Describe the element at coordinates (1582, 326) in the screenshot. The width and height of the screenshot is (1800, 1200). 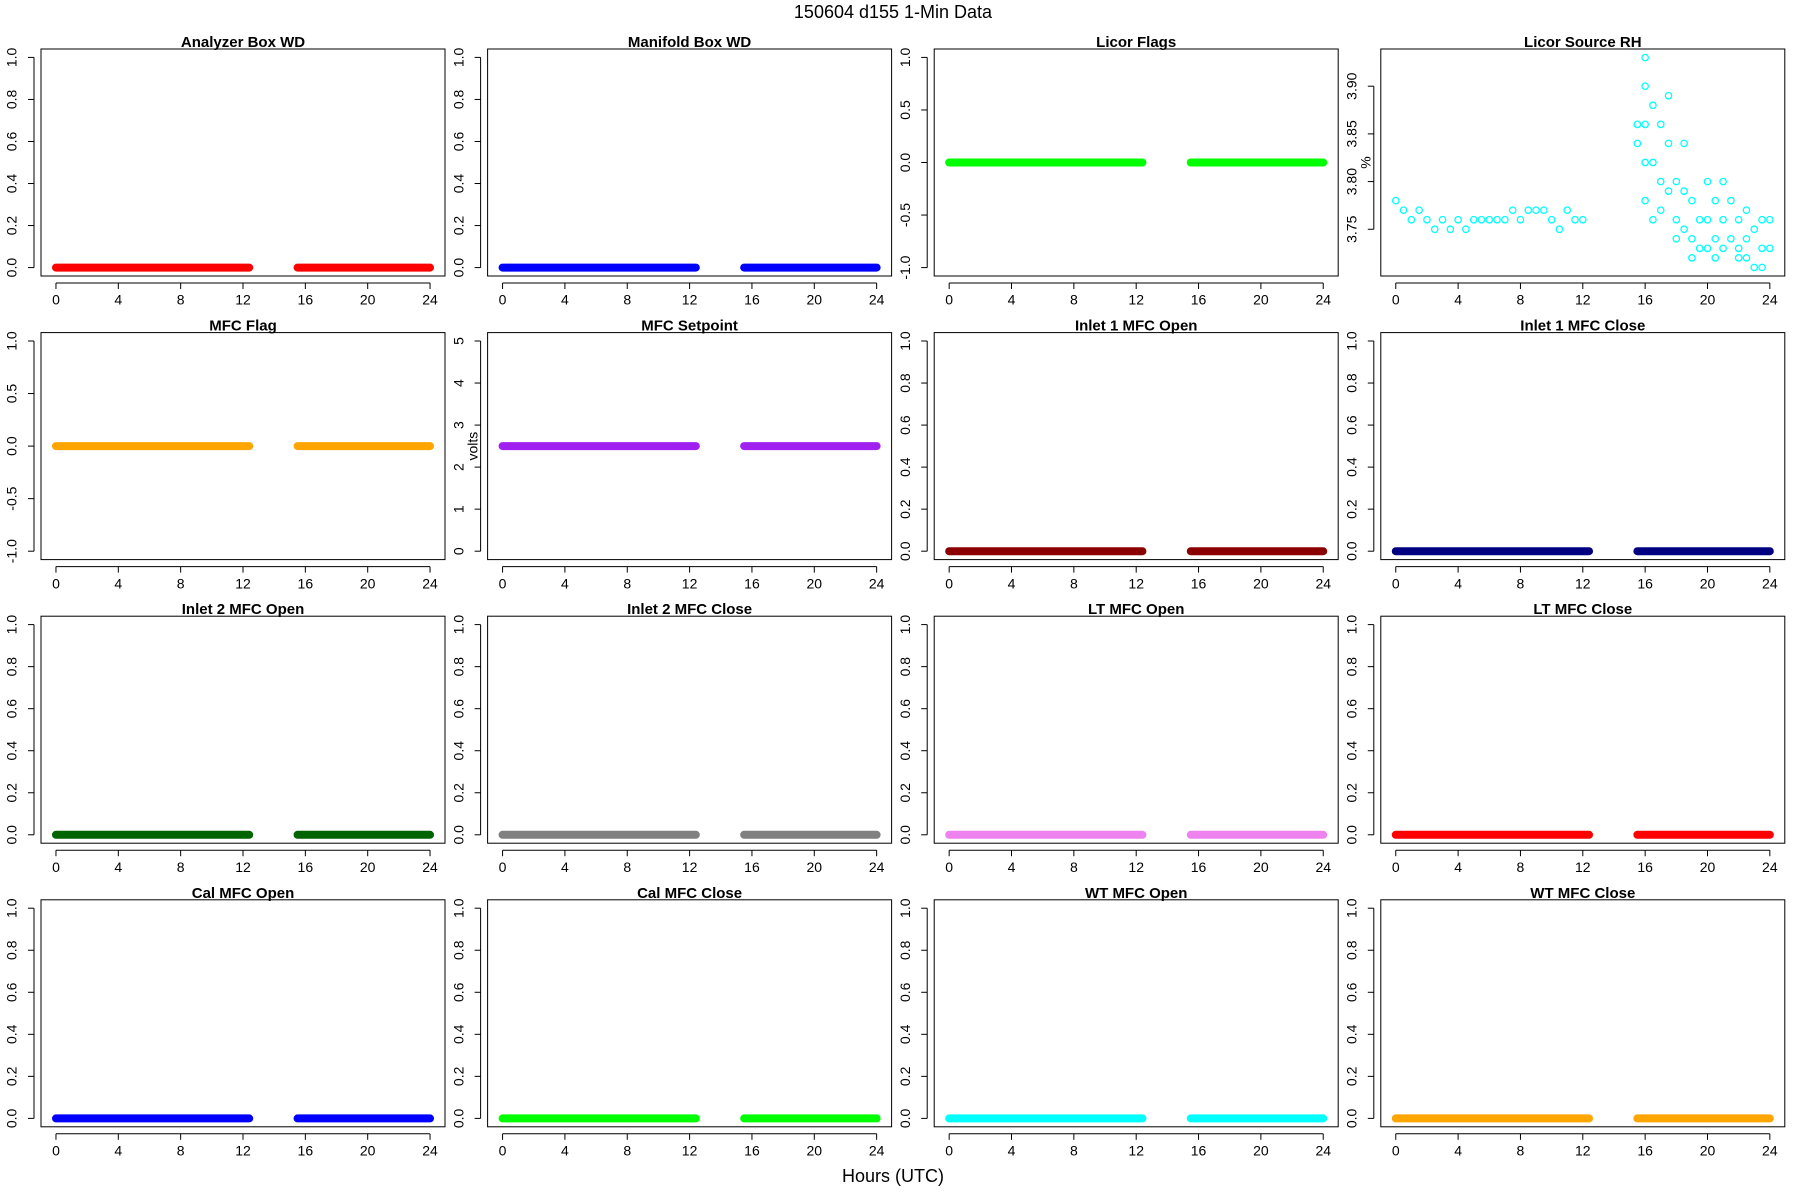
I see `panel-title: Inlet 1 MFC Close` at that location.